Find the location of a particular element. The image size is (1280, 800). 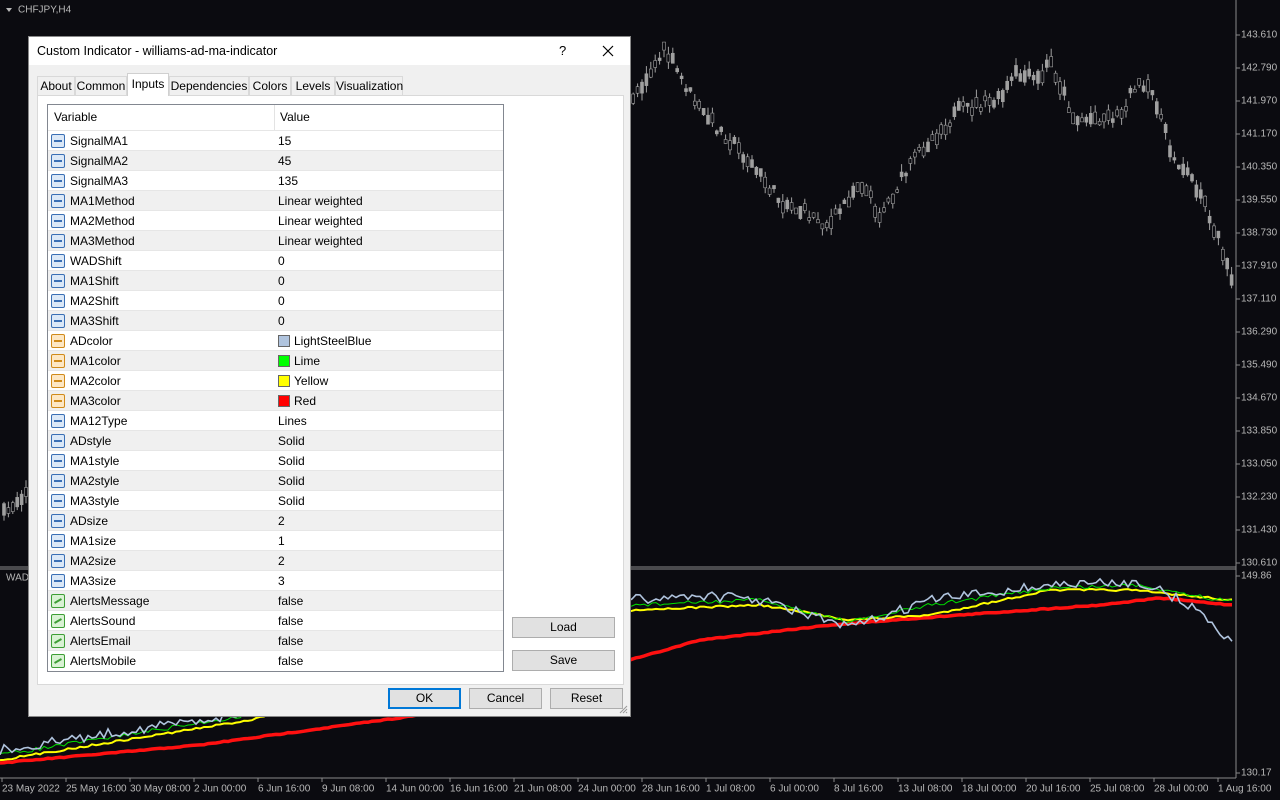

table-row: MA2style Solid is located at coordinates (275, 480).